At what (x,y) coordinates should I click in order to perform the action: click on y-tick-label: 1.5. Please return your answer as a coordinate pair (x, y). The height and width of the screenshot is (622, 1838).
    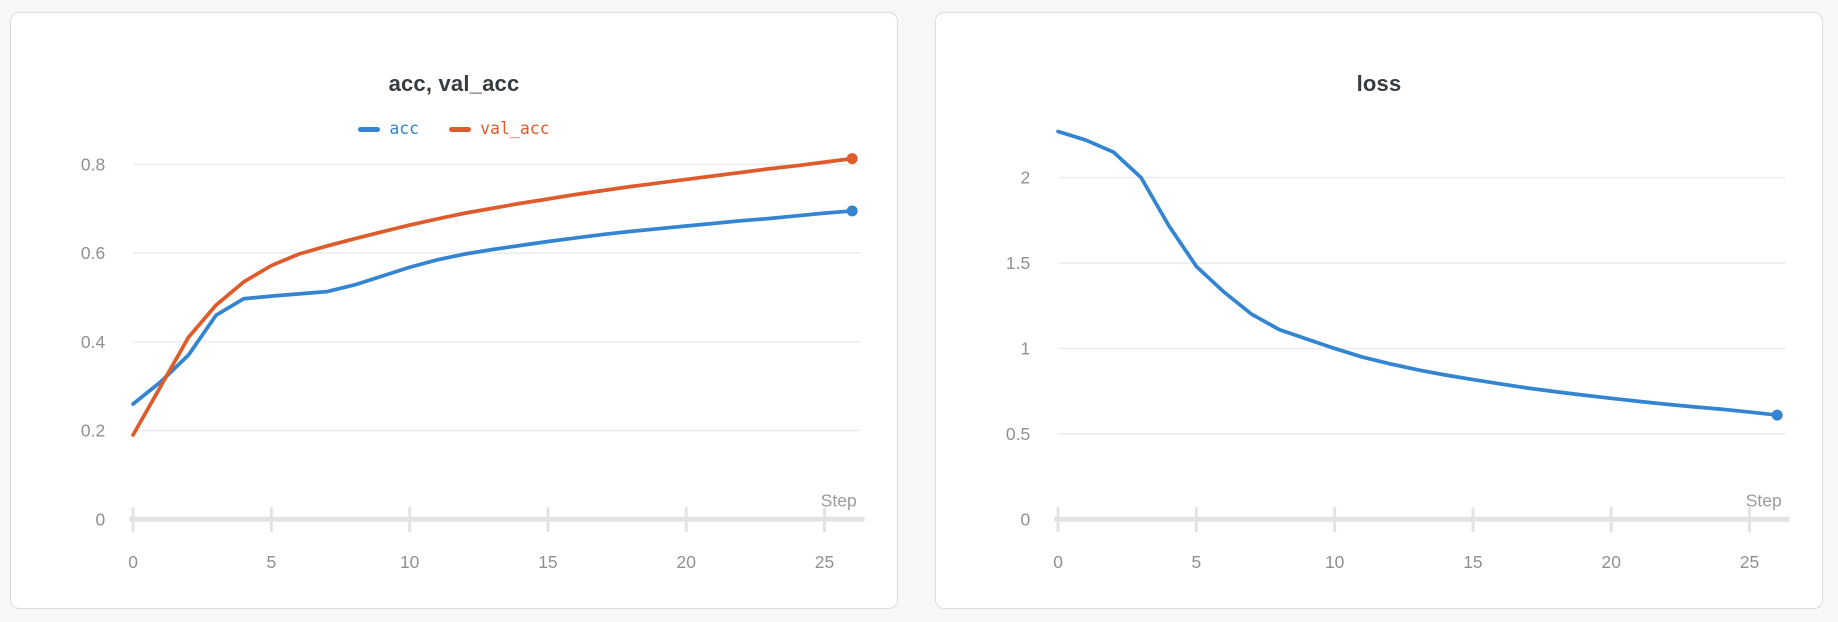
    Looking at the image, I should click on (1018, 263).